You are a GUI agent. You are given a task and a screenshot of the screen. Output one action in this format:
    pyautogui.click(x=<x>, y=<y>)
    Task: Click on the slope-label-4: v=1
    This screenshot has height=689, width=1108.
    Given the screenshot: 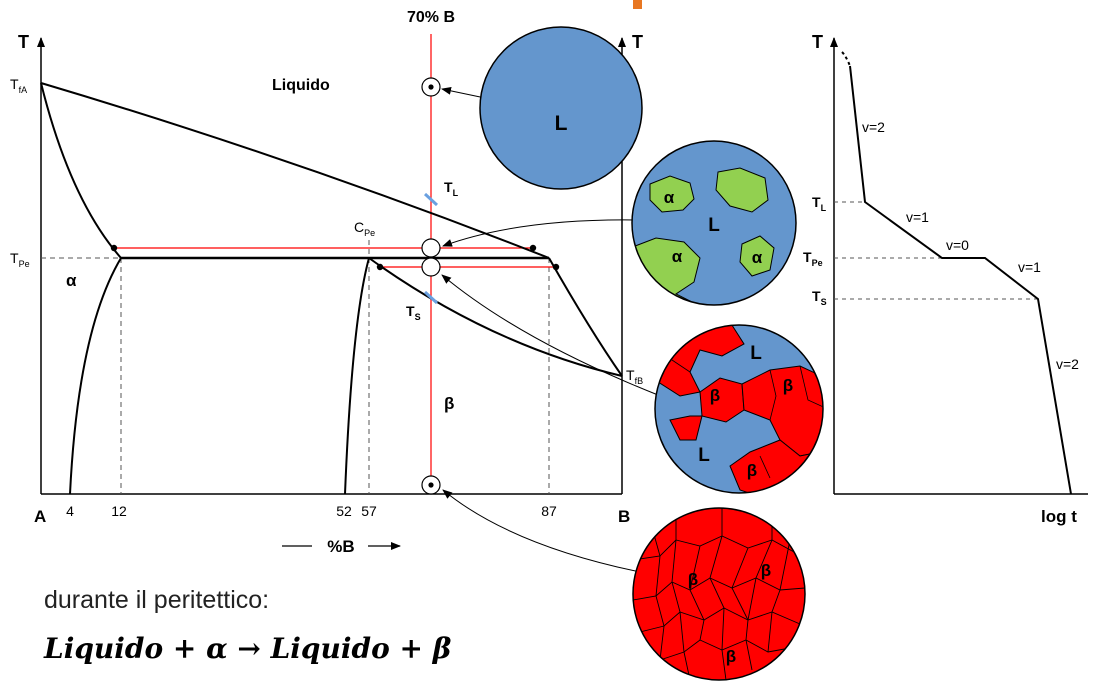 What is the action you would take?
    pyautogui.click(x=1029, y=267)
    